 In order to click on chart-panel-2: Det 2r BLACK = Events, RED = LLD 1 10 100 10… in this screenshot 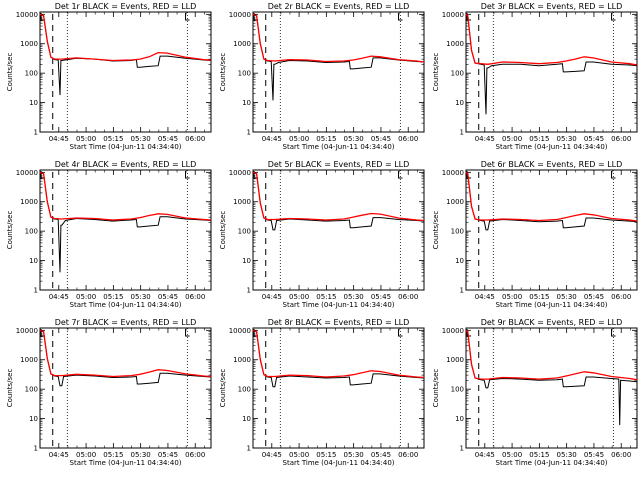, I will do `click(322, 76)`.